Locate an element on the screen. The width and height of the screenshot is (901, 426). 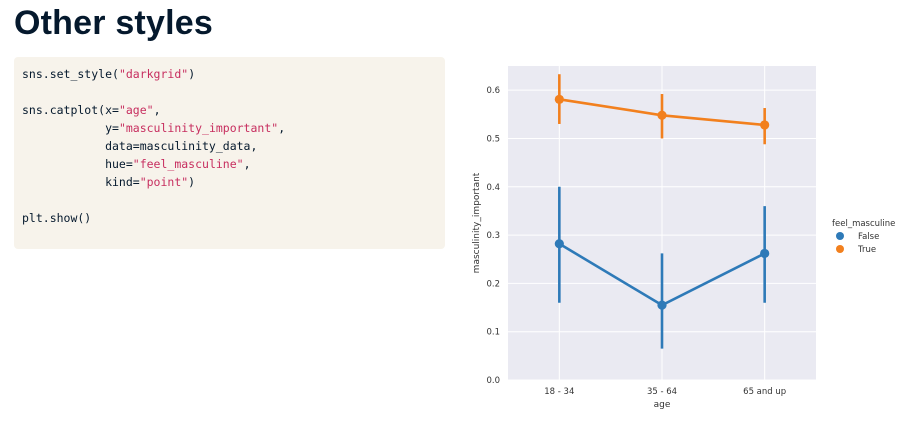
code-string: "age" is located at coordinates (136, 110).